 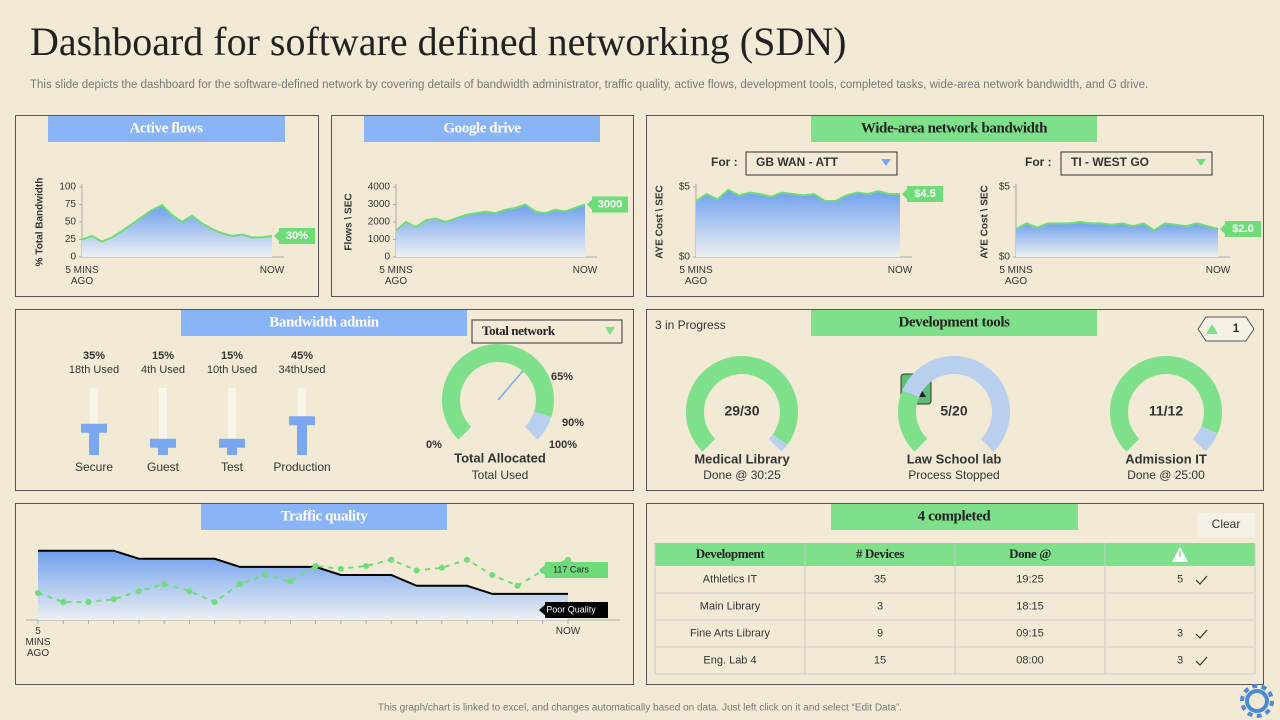 What do you see at coordinates (955, 516) in the screenshot?
I see `panel-title: 4 completed` at bounding box center [955, 516].